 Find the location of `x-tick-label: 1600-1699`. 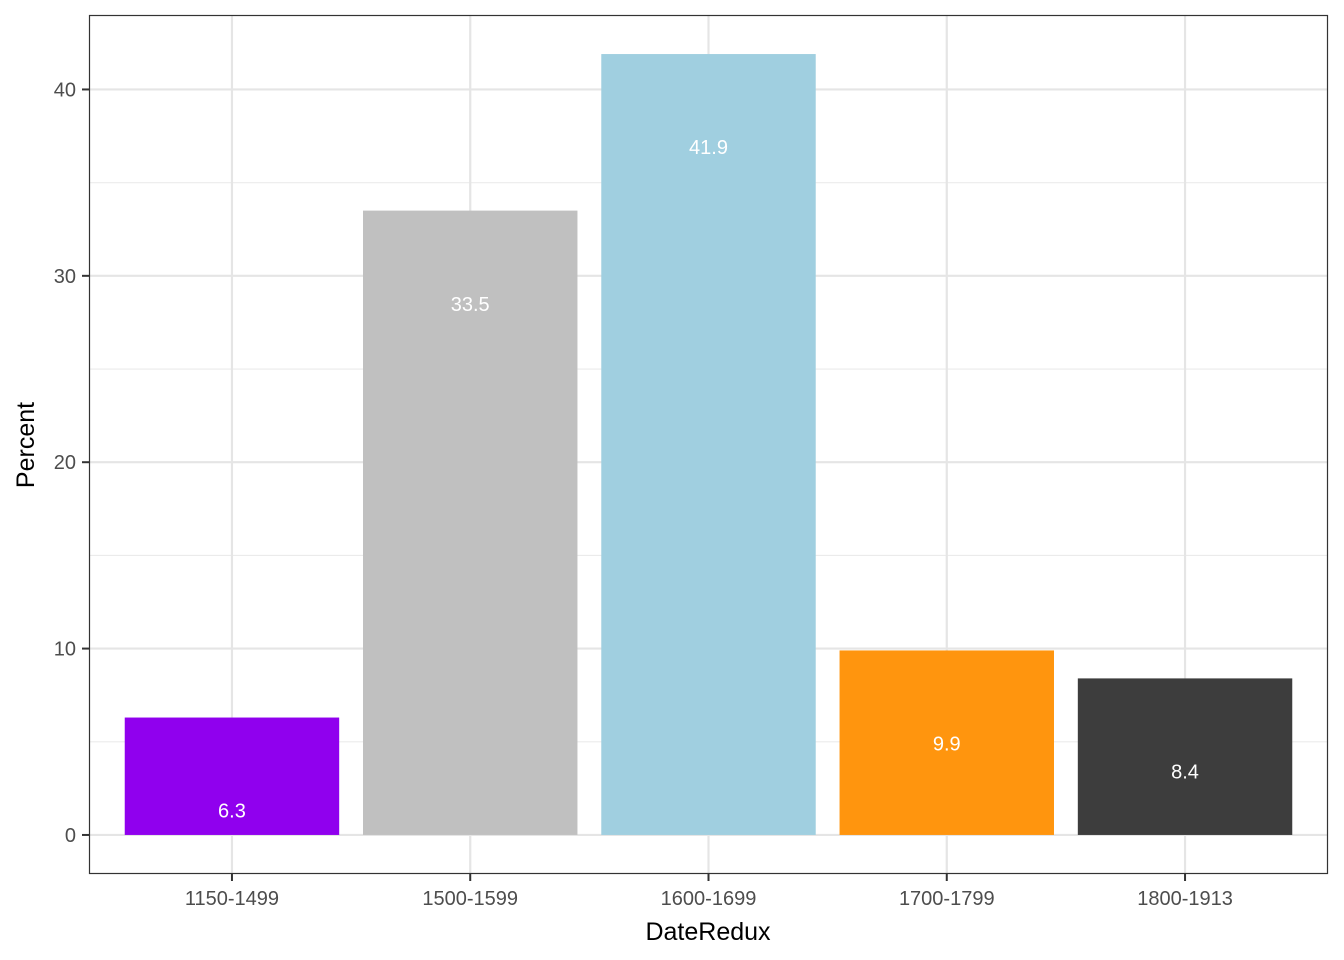

x-tick-label: 1600-1699 is located at coordinates (709, 899).